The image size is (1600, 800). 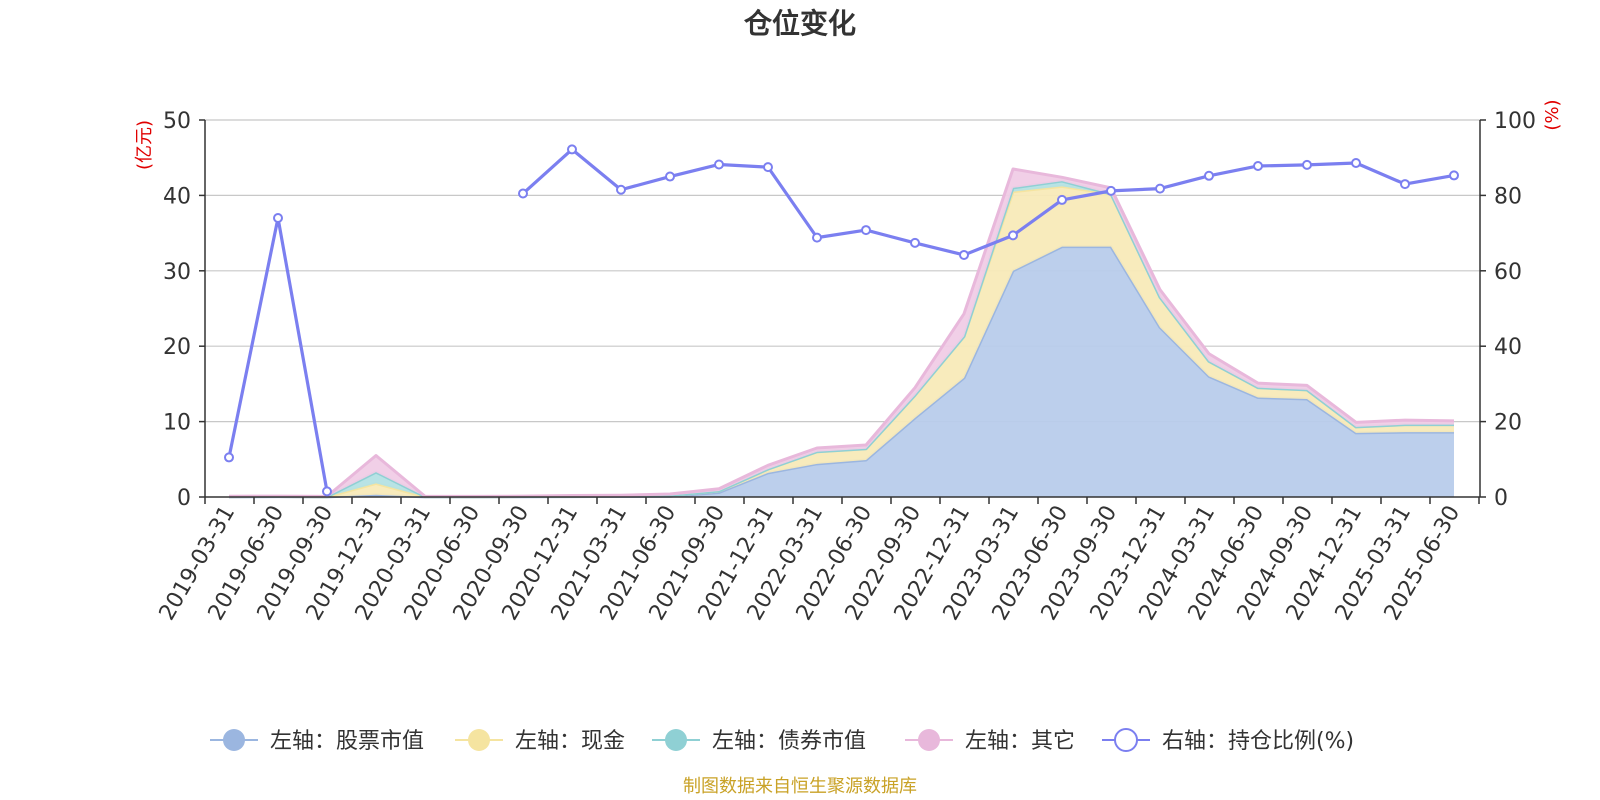 I want to click on legend-label: 右轴：持仓比例(%), so click(x=1258, y=741).